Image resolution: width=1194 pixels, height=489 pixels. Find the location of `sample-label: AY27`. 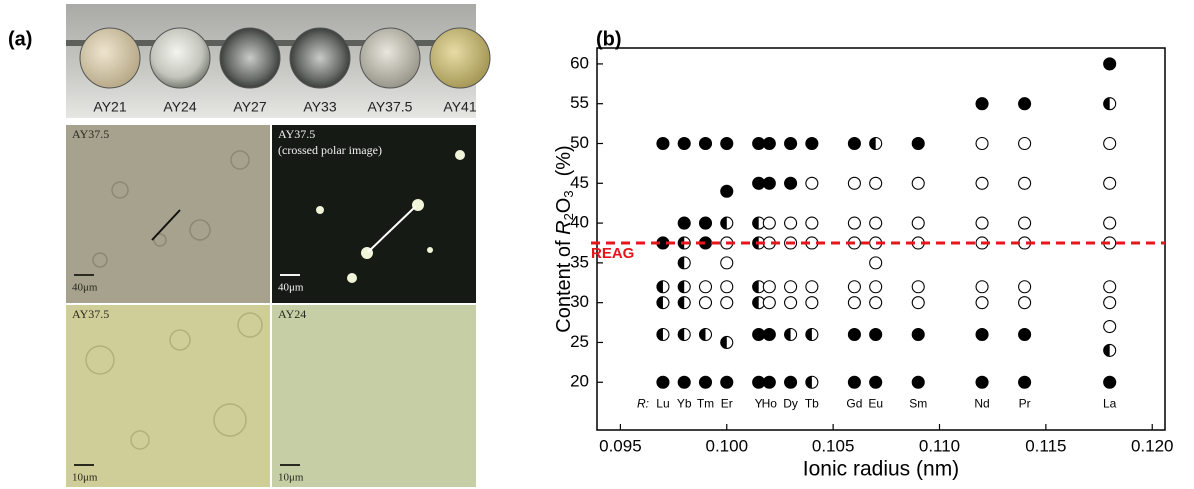

sample-label: AY27 is located at coordinates (249, 107).